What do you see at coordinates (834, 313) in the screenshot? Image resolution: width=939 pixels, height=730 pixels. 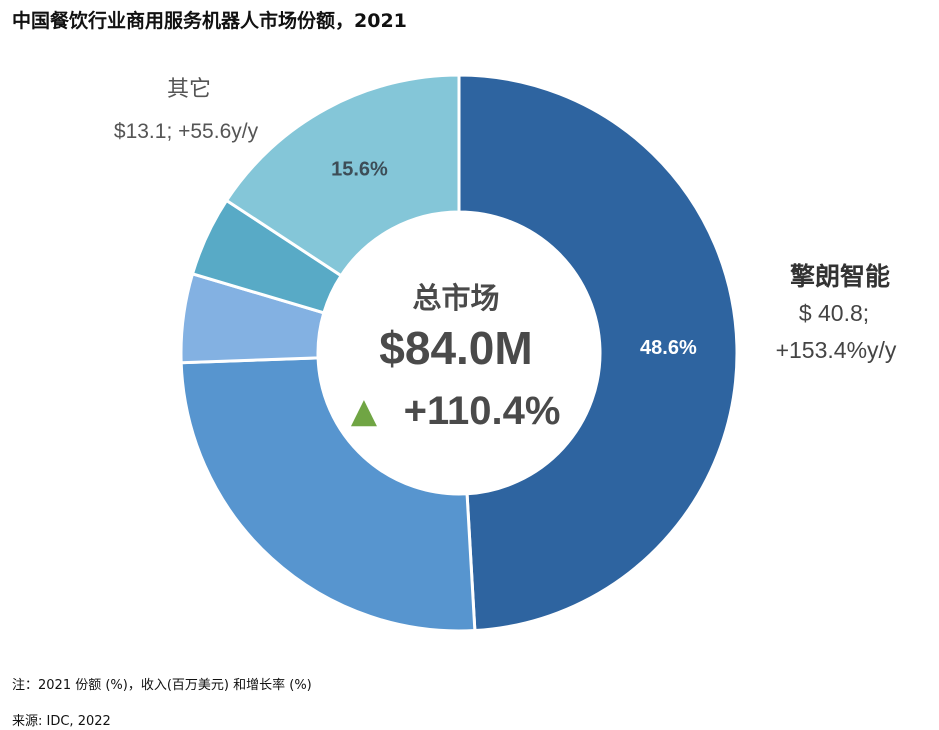 I see `leader-value: $ 40.8;` at bounding box center [834, 313].